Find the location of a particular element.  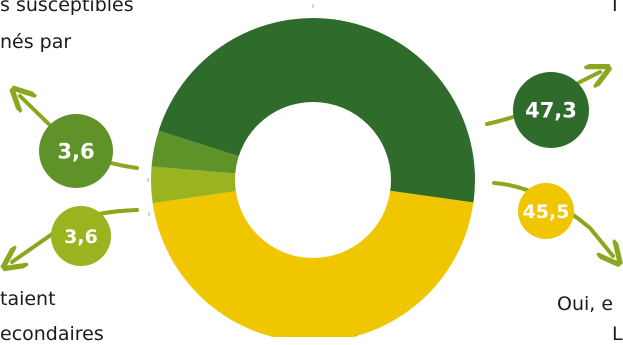

value-bubble-non-circle is located at coordinates (551, 110).